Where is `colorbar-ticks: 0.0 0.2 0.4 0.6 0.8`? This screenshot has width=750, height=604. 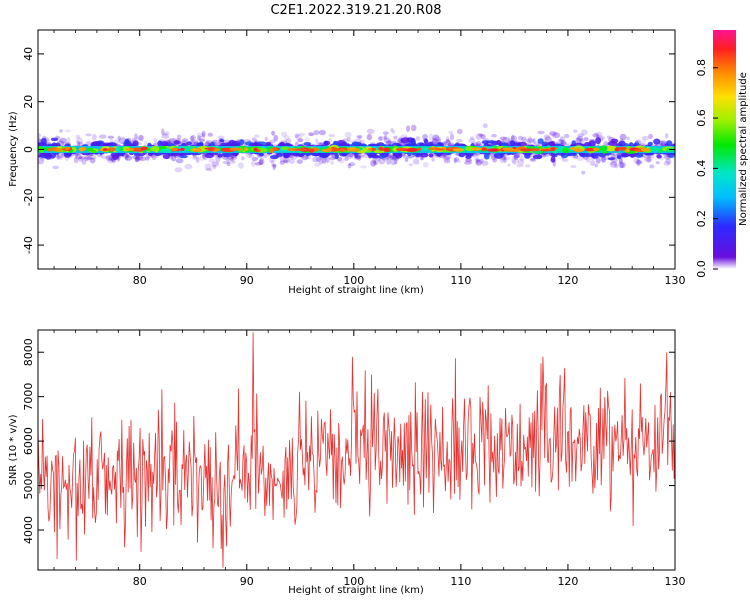 colorbar-ticks: 0.0 0.2 0.4 0.6 0.8 is located at coordinates (706, 168).